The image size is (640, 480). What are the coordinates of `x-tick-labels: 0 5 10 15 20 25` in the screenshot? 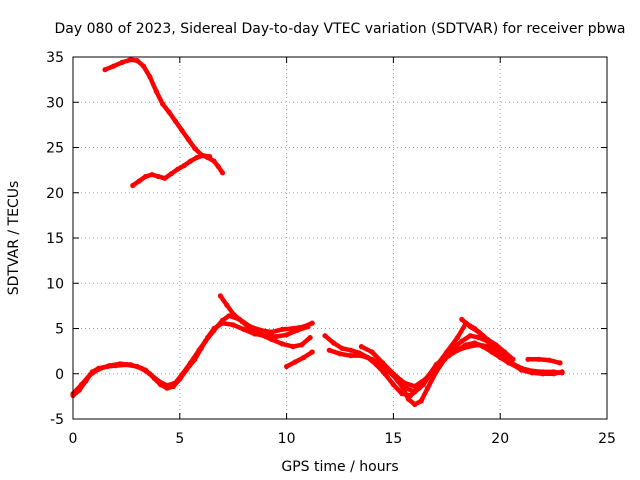 It's located at (342, 439).